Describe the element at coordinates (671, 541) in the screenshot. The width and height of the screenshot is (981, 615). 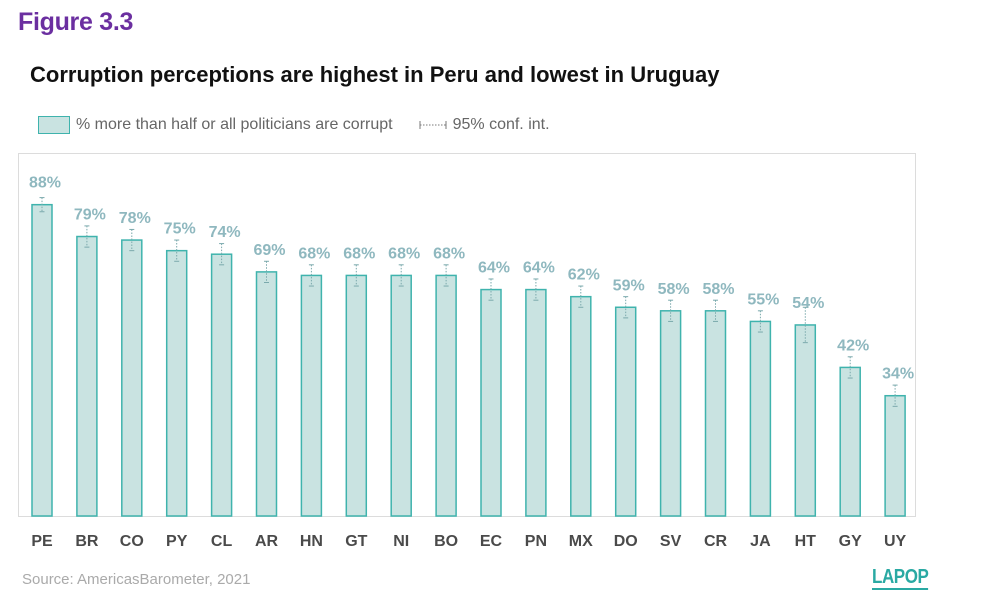
I see `x-tick-label-SV: SV` at that location.